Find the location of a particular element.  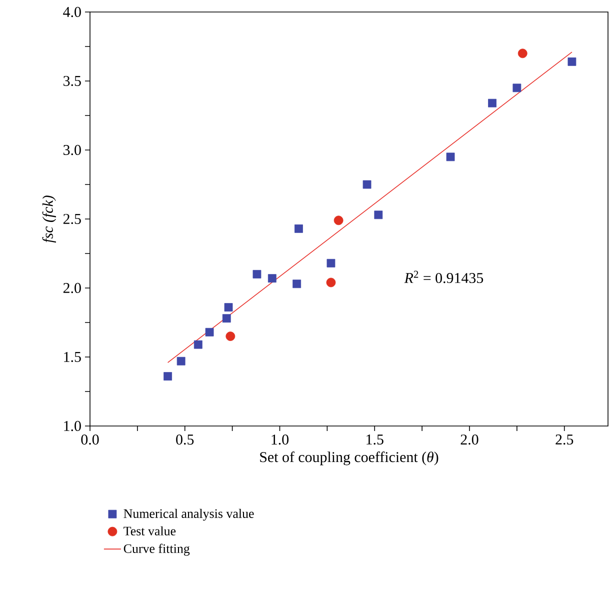

annotation: R$^{2}$ = 0.91435 is located at coordinates (444, 277).